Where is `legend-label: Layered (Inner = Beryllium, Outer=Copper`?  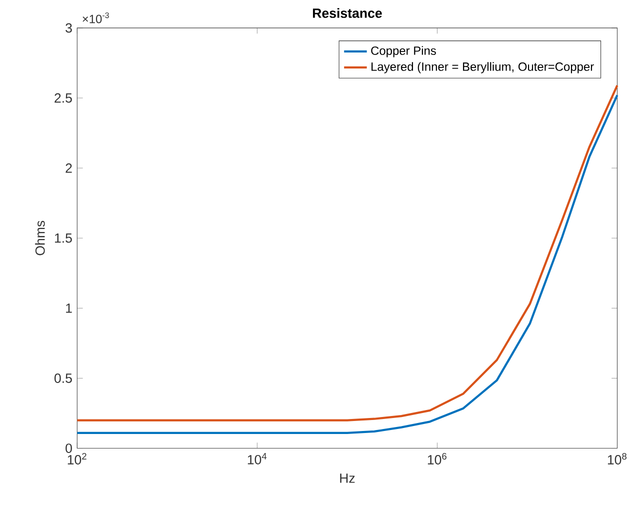 legend-label: Layered (Inner = Beryllium, Outer=Copper is located at coordinates (483, 68).